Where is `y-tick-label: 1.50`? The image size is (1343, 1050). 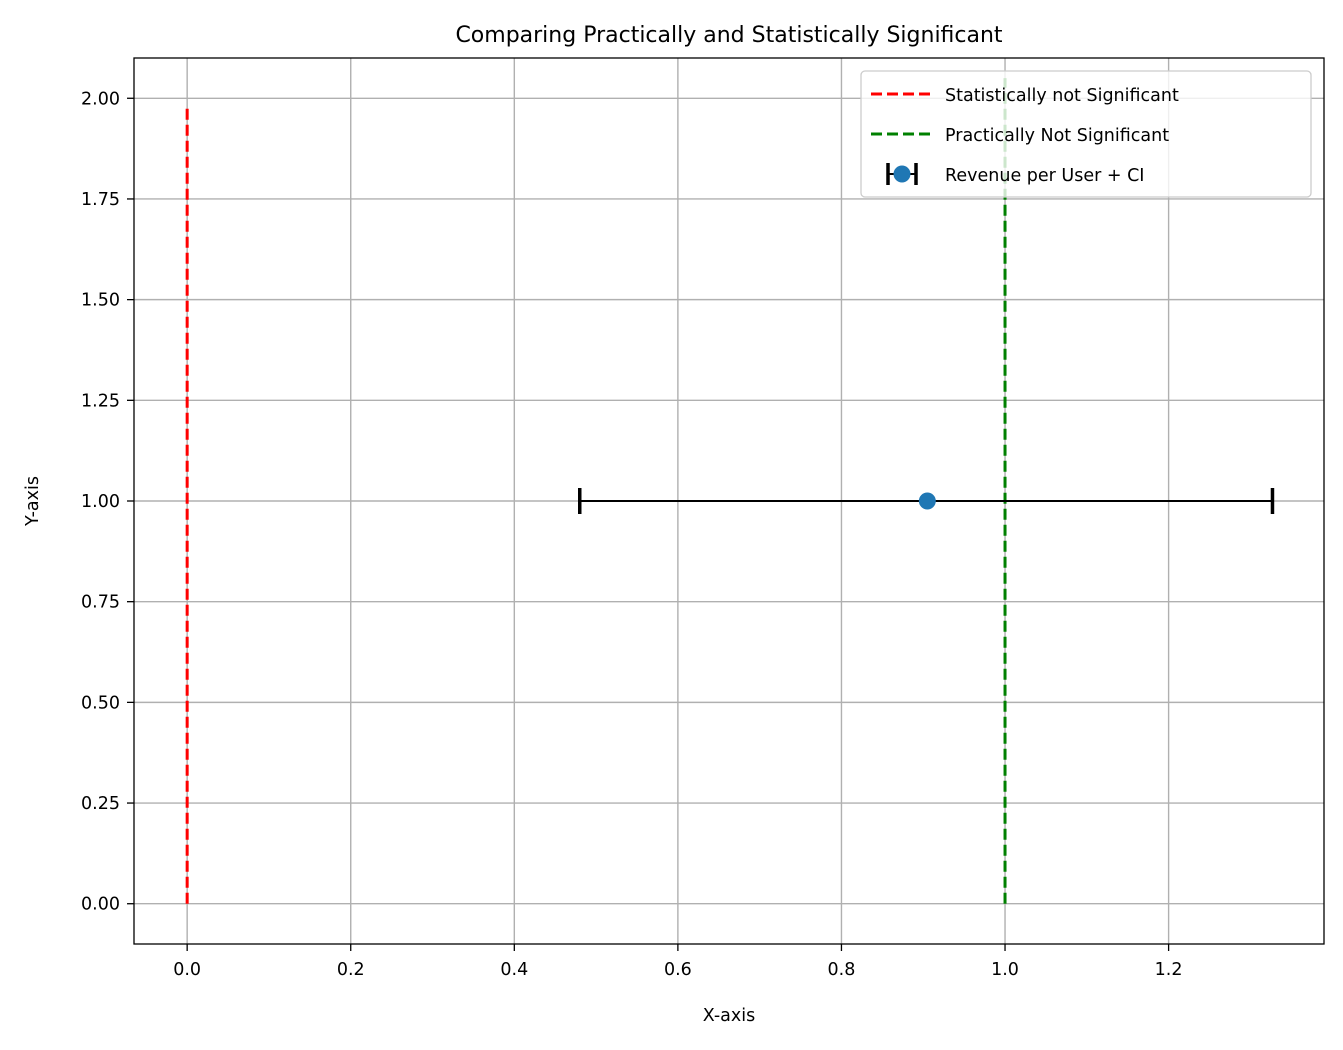 y-tick-label: 1.50 is located at coordinates (100, 301).